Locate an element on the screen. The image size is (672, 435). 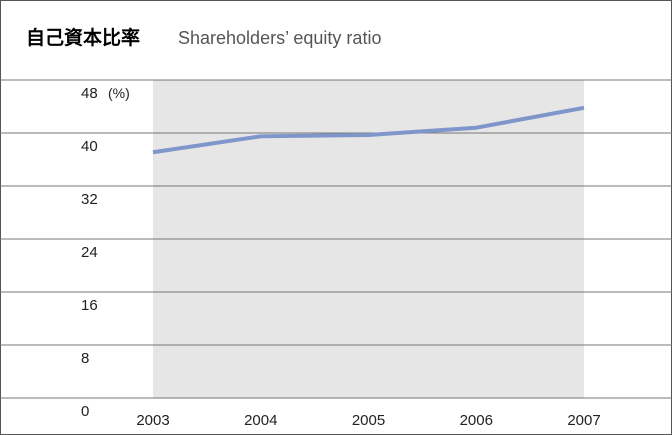
line is located at coordinates (368, 130).